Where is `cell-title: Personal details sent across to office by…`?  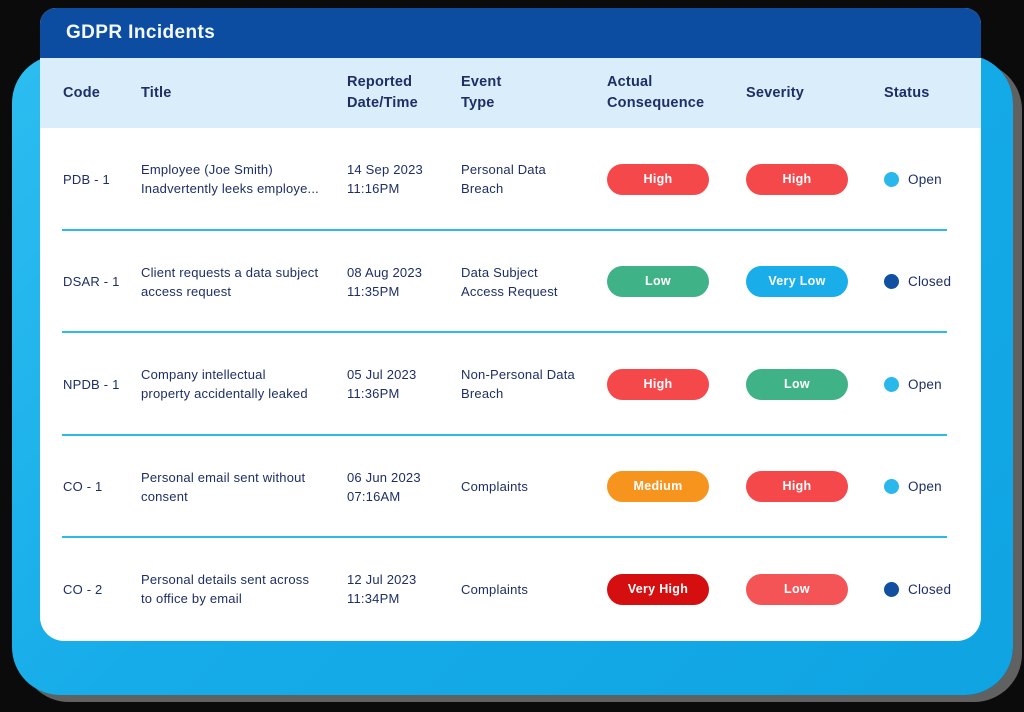
cell-title: Personal details sent across to office by… is located at coordinates (225, 589).